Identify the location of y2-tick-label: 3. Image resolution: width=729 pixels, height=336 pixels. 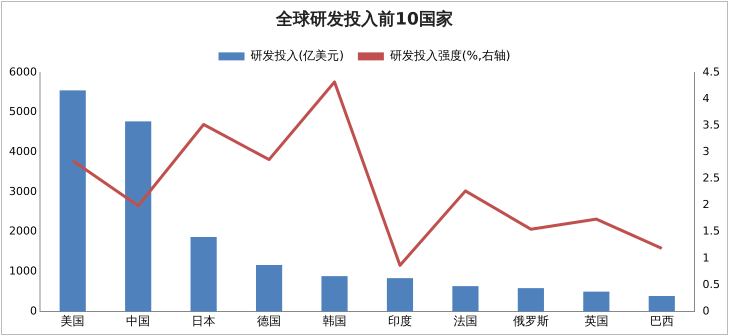
(706, 151).